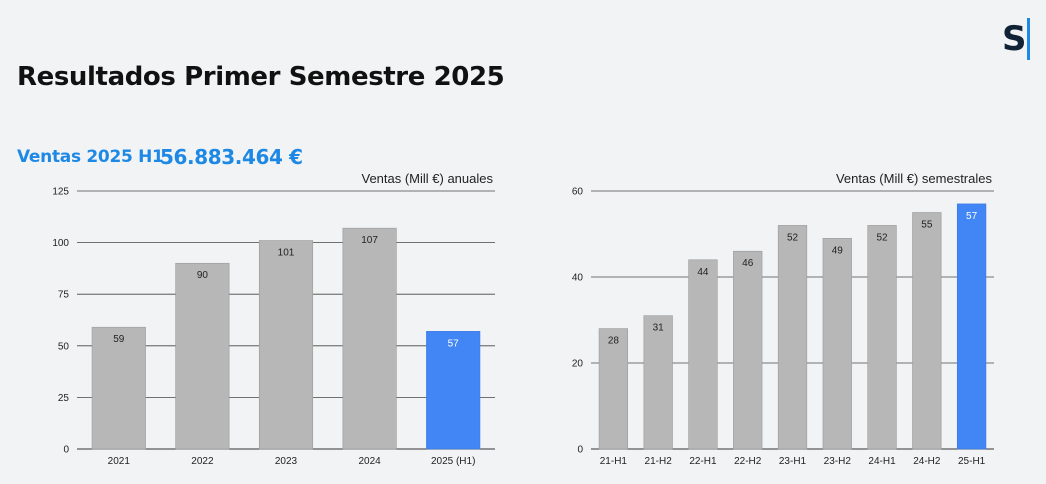 The height and width of the screenshot is (484, 1046). What do you see at coordinates (793, 461) in the screenshot?
I see `category-label: 23-H1` at bounding box center [793, 461].